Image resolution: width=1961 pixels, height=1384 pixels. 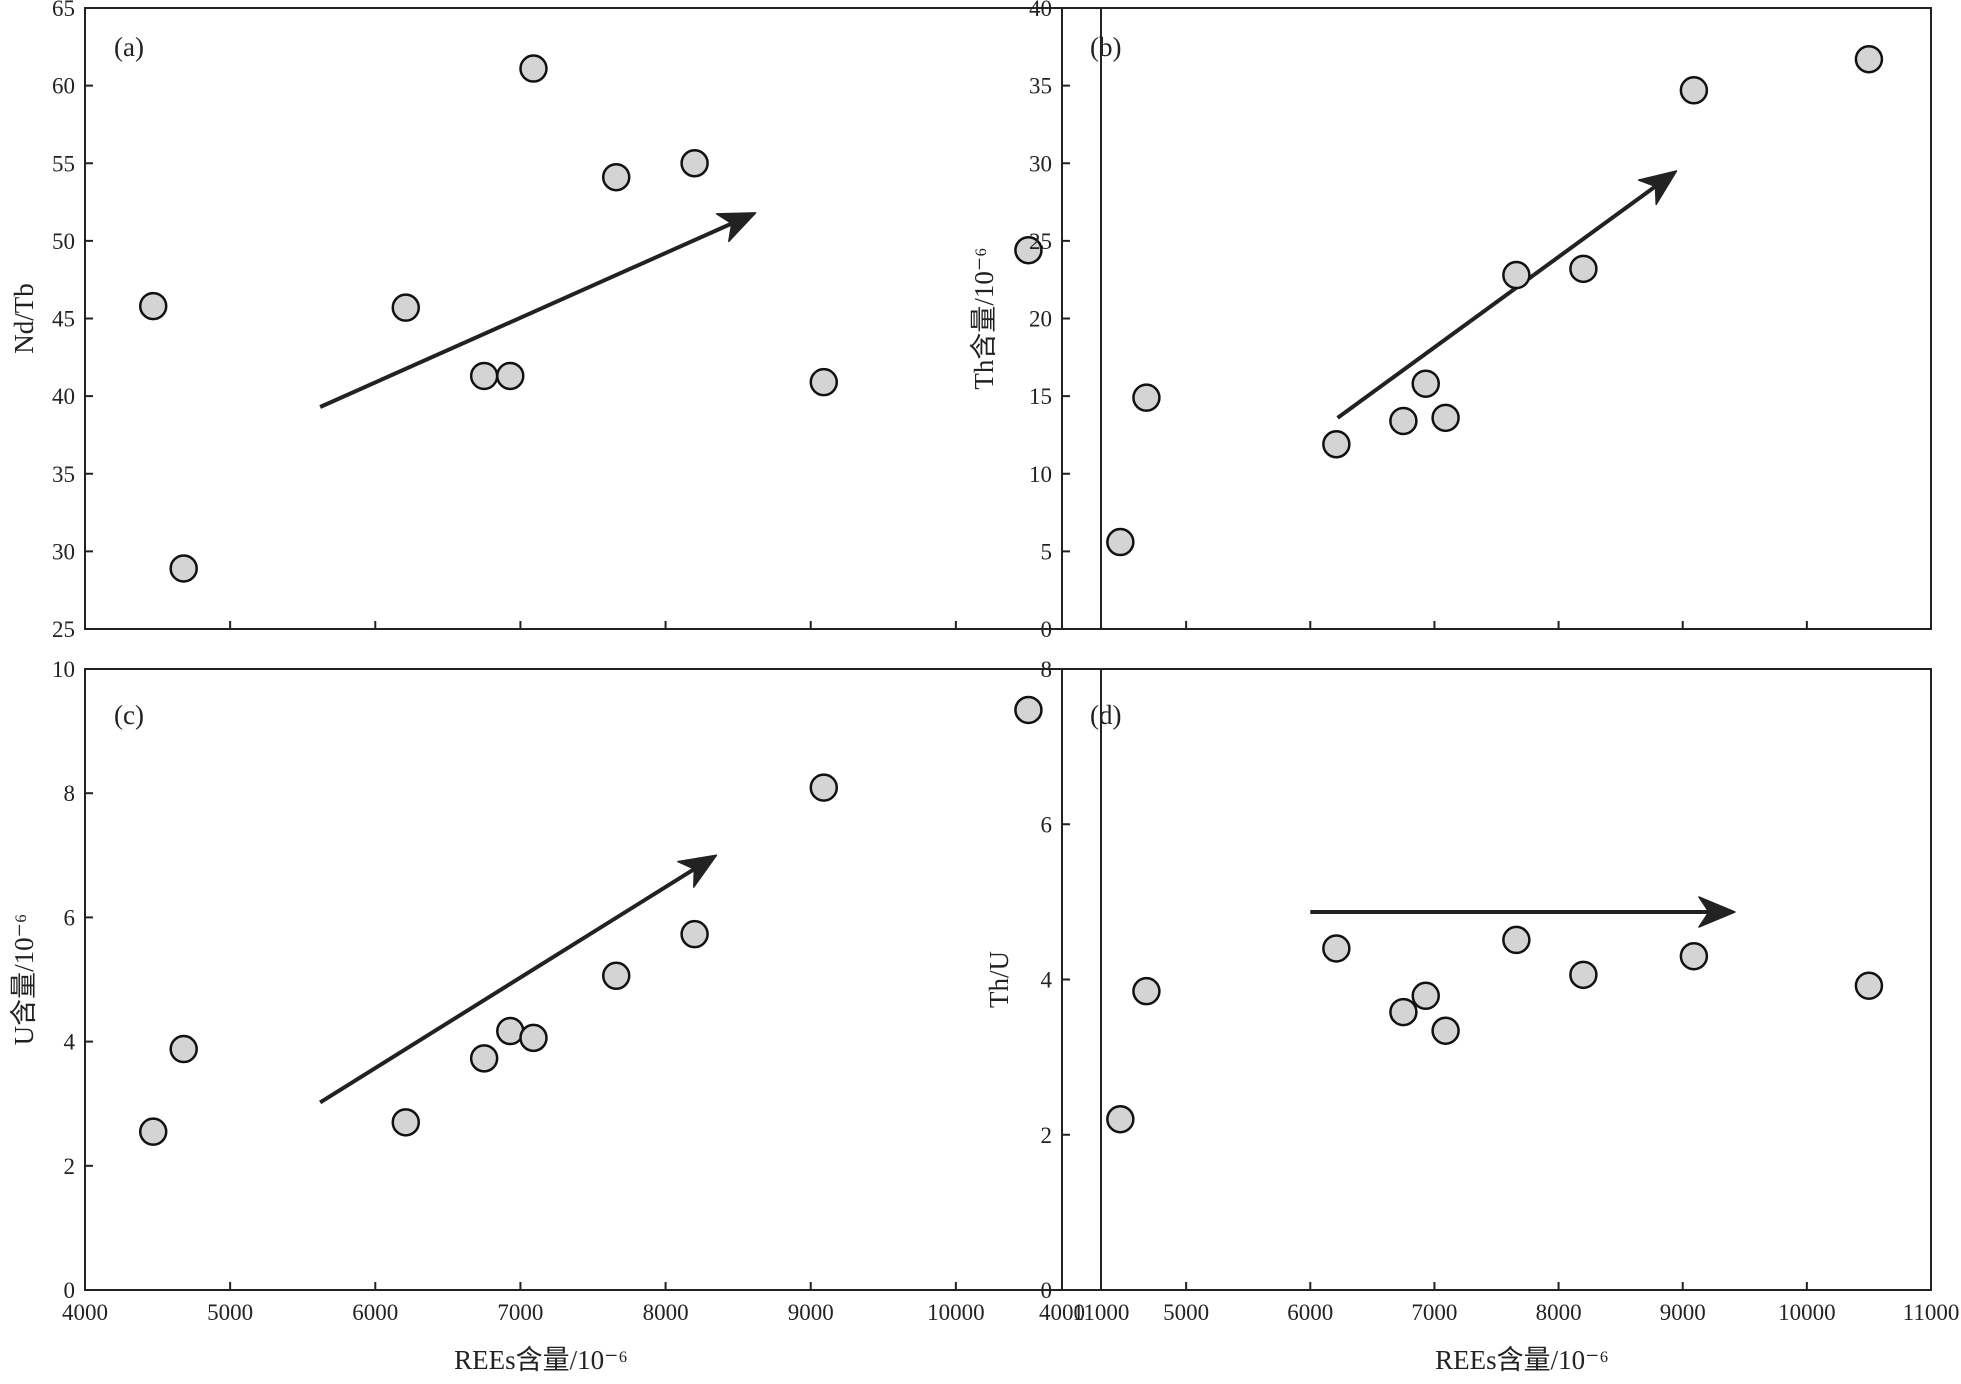 I want to click on panel-c-ytick-label: 10, so click(x=63, y=669).